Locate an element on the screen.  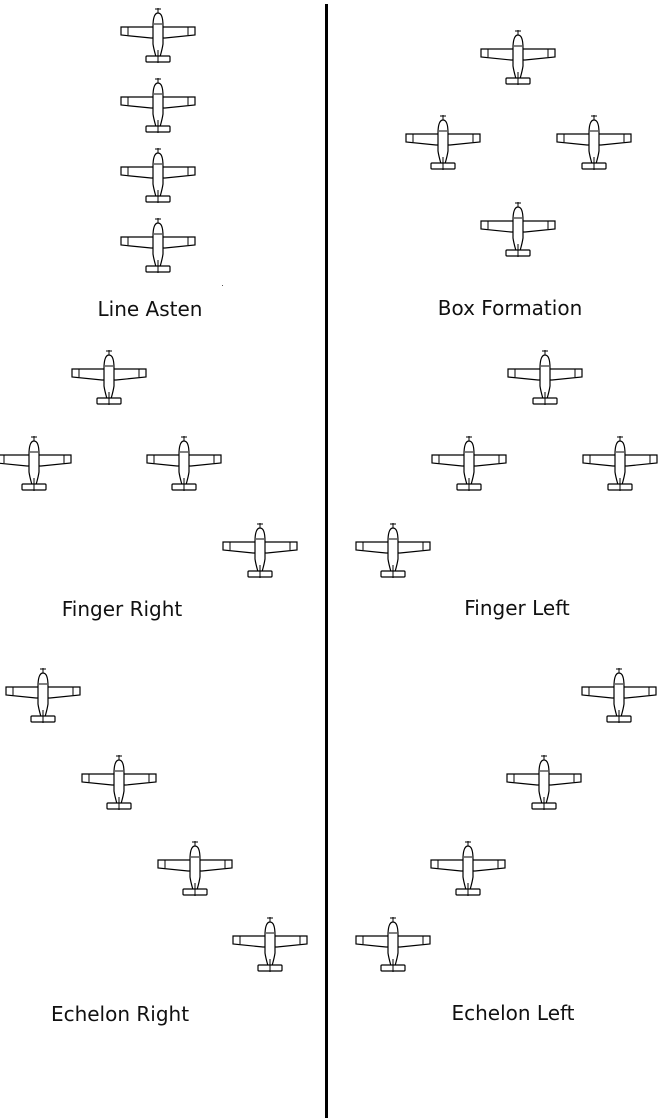
airplane-top-view-finger-right-2-icon is located at coordinates (36, 463).